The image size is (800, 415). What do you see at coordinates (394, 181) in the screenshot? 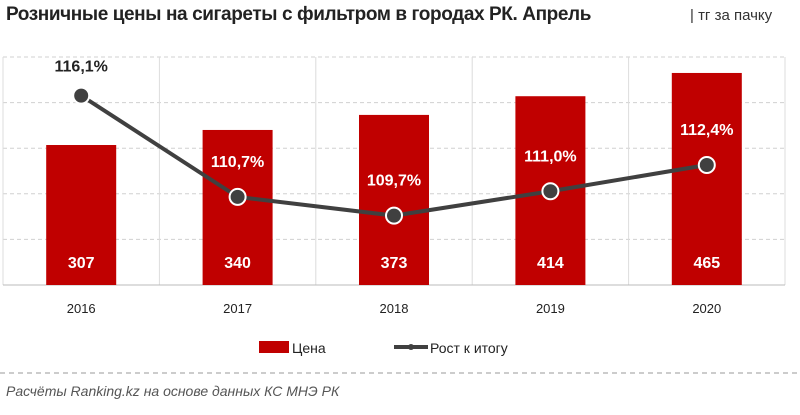
I see `line-value-label: 109,7%` at bounding box center [394, 181].